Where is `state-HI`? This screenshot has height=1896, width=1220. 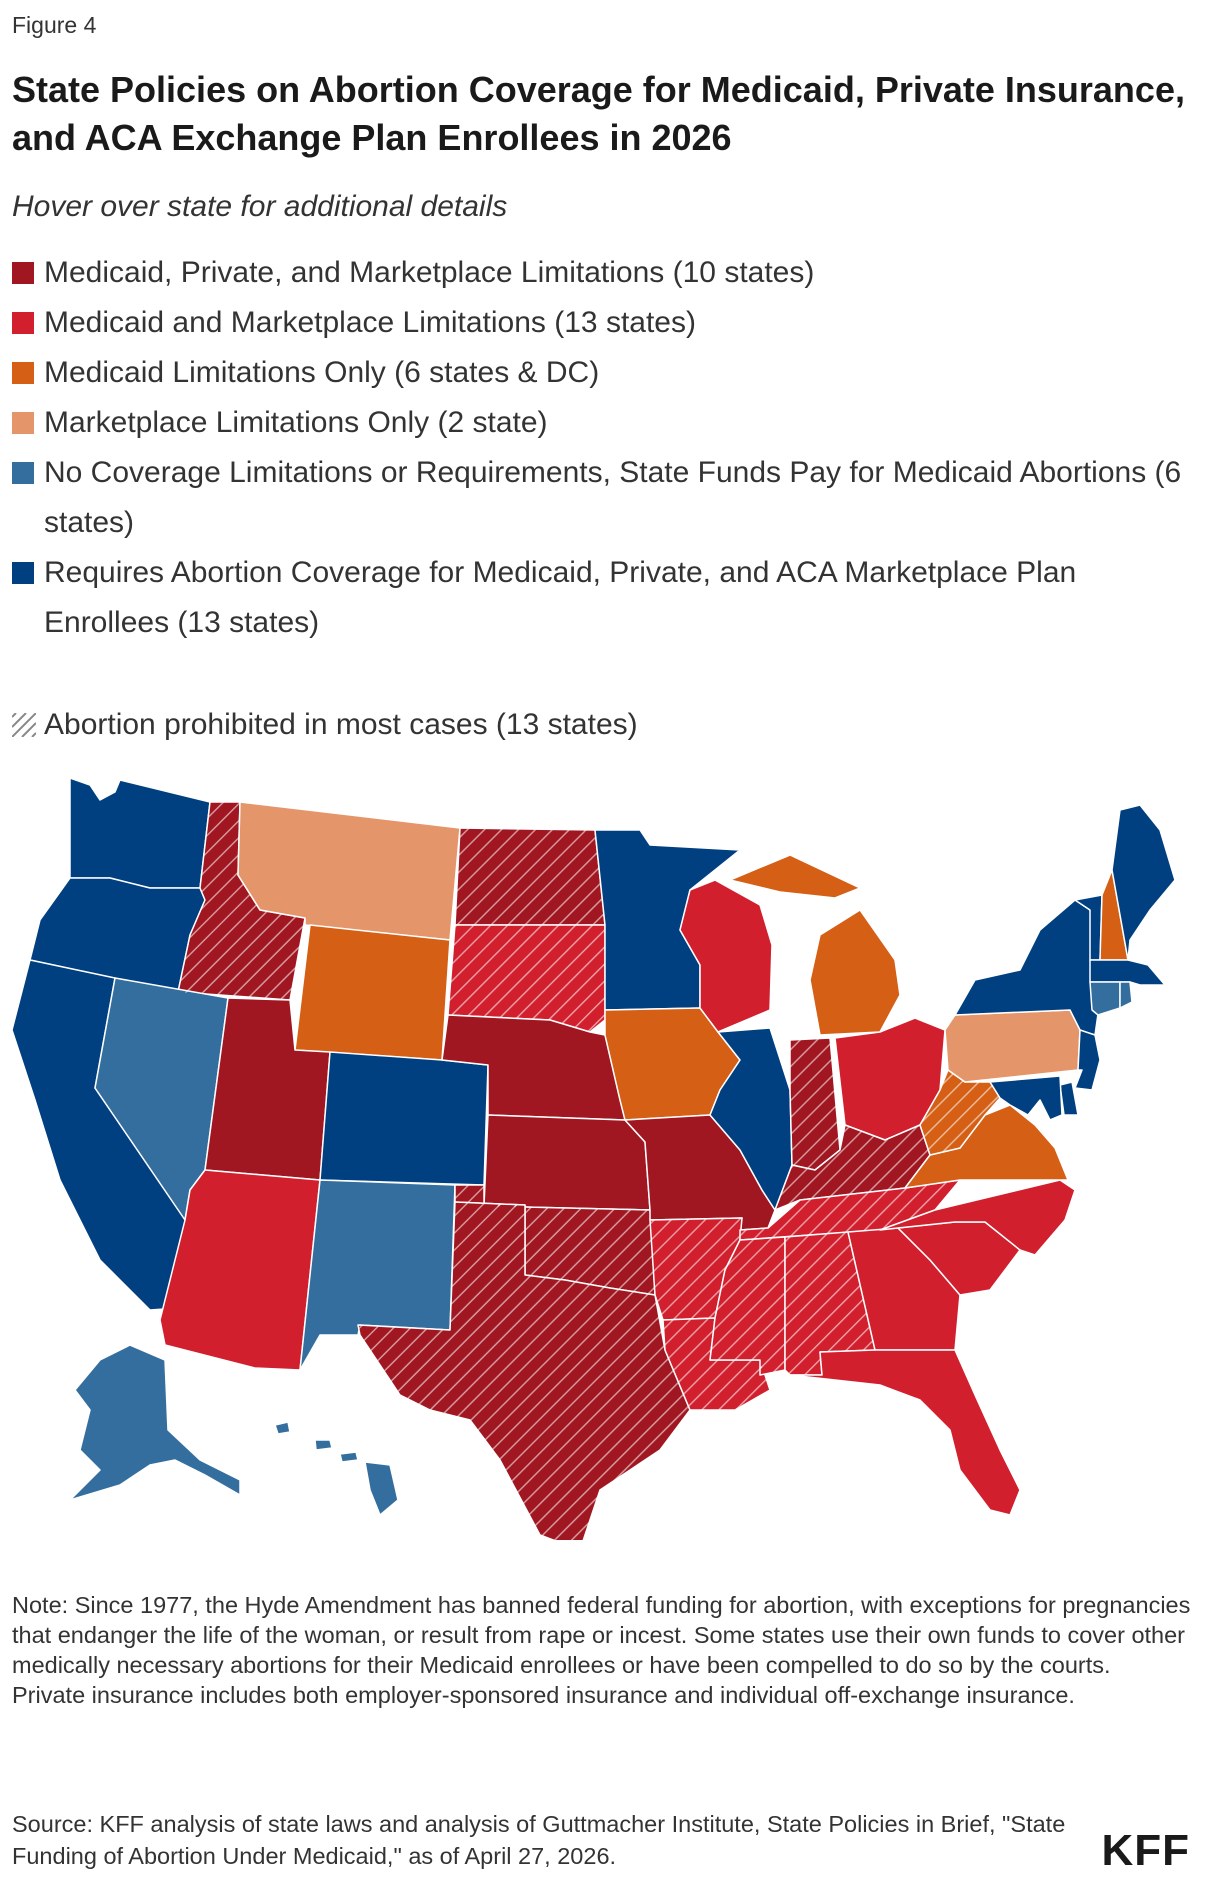 state-HI is located at coordinates (336, 1468).